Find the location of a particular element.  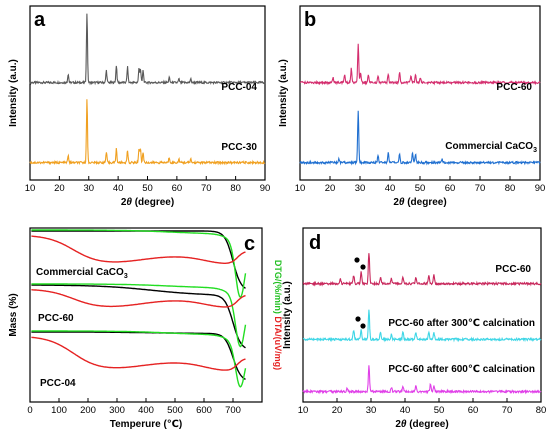

x-tick-label: 500 is located at coordinates (175, 410).